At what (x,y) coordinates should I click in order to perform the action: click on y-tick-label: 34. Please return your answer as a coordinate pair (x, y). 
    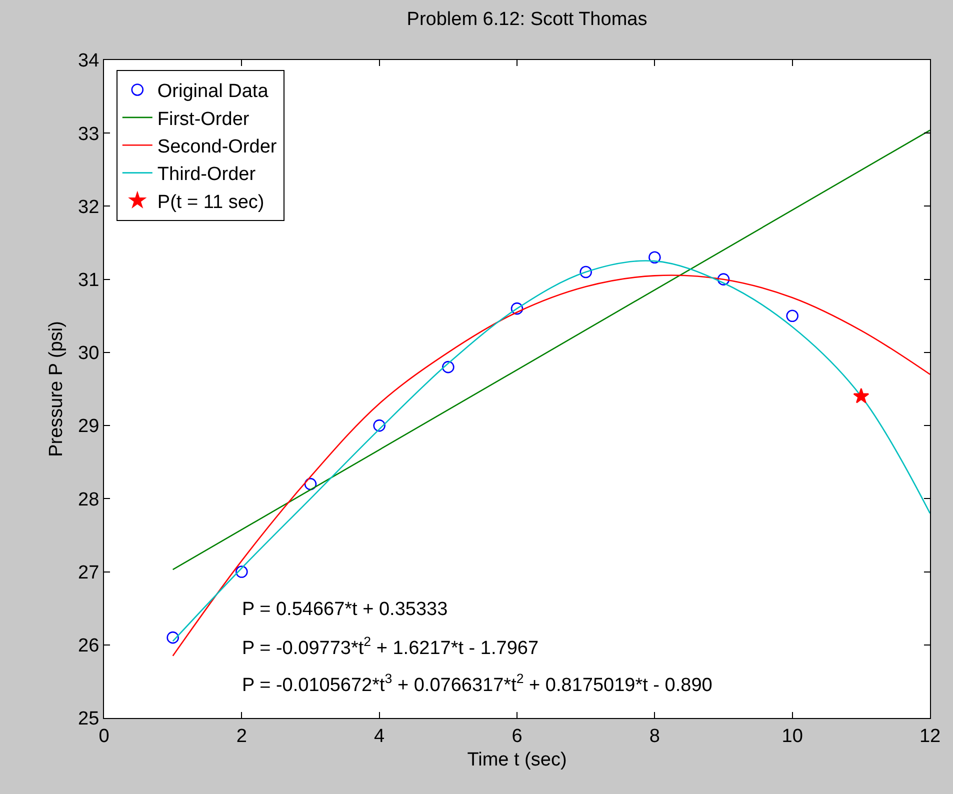
    Looking at the image, I should click on (89, 61).